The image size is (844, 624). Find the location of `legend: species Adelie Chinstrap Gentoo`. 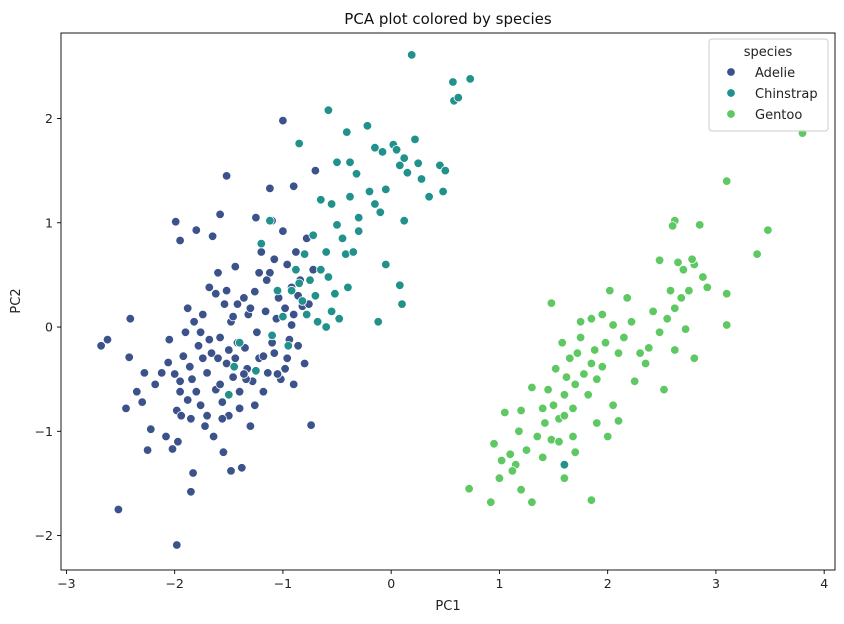

legend: species Adelie Chinstrap Gentoo is located at coordinates (768, 85).